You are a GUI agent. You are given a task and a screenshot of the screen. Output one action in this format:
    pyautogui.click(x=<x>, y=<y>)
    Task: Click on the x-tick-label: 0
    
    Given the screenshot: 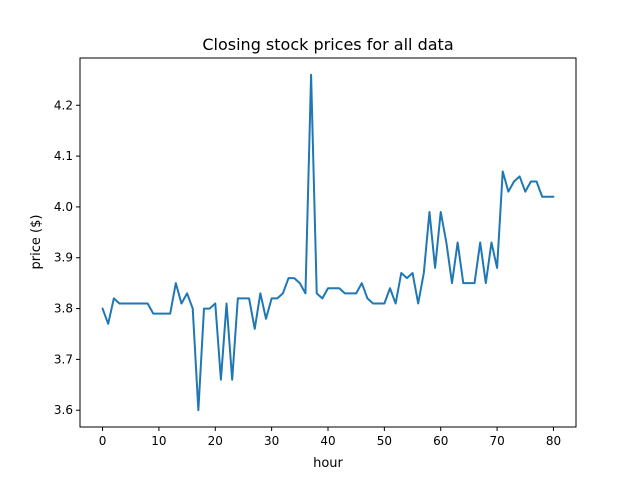 What is the action you would take?
    pyautogui.click(x=103, y=441)
    